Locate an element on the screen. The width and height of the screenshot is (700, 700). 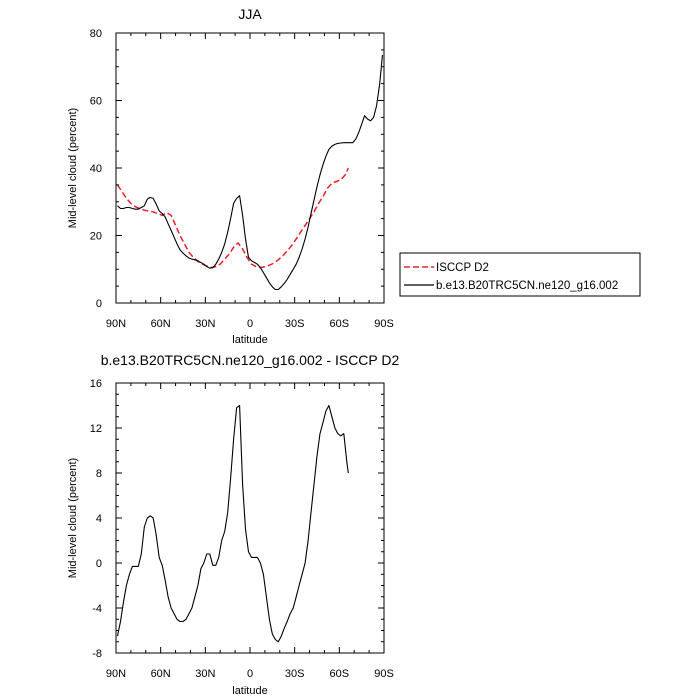
top-series-isccp-d2 is located at coordinates (232, 218).